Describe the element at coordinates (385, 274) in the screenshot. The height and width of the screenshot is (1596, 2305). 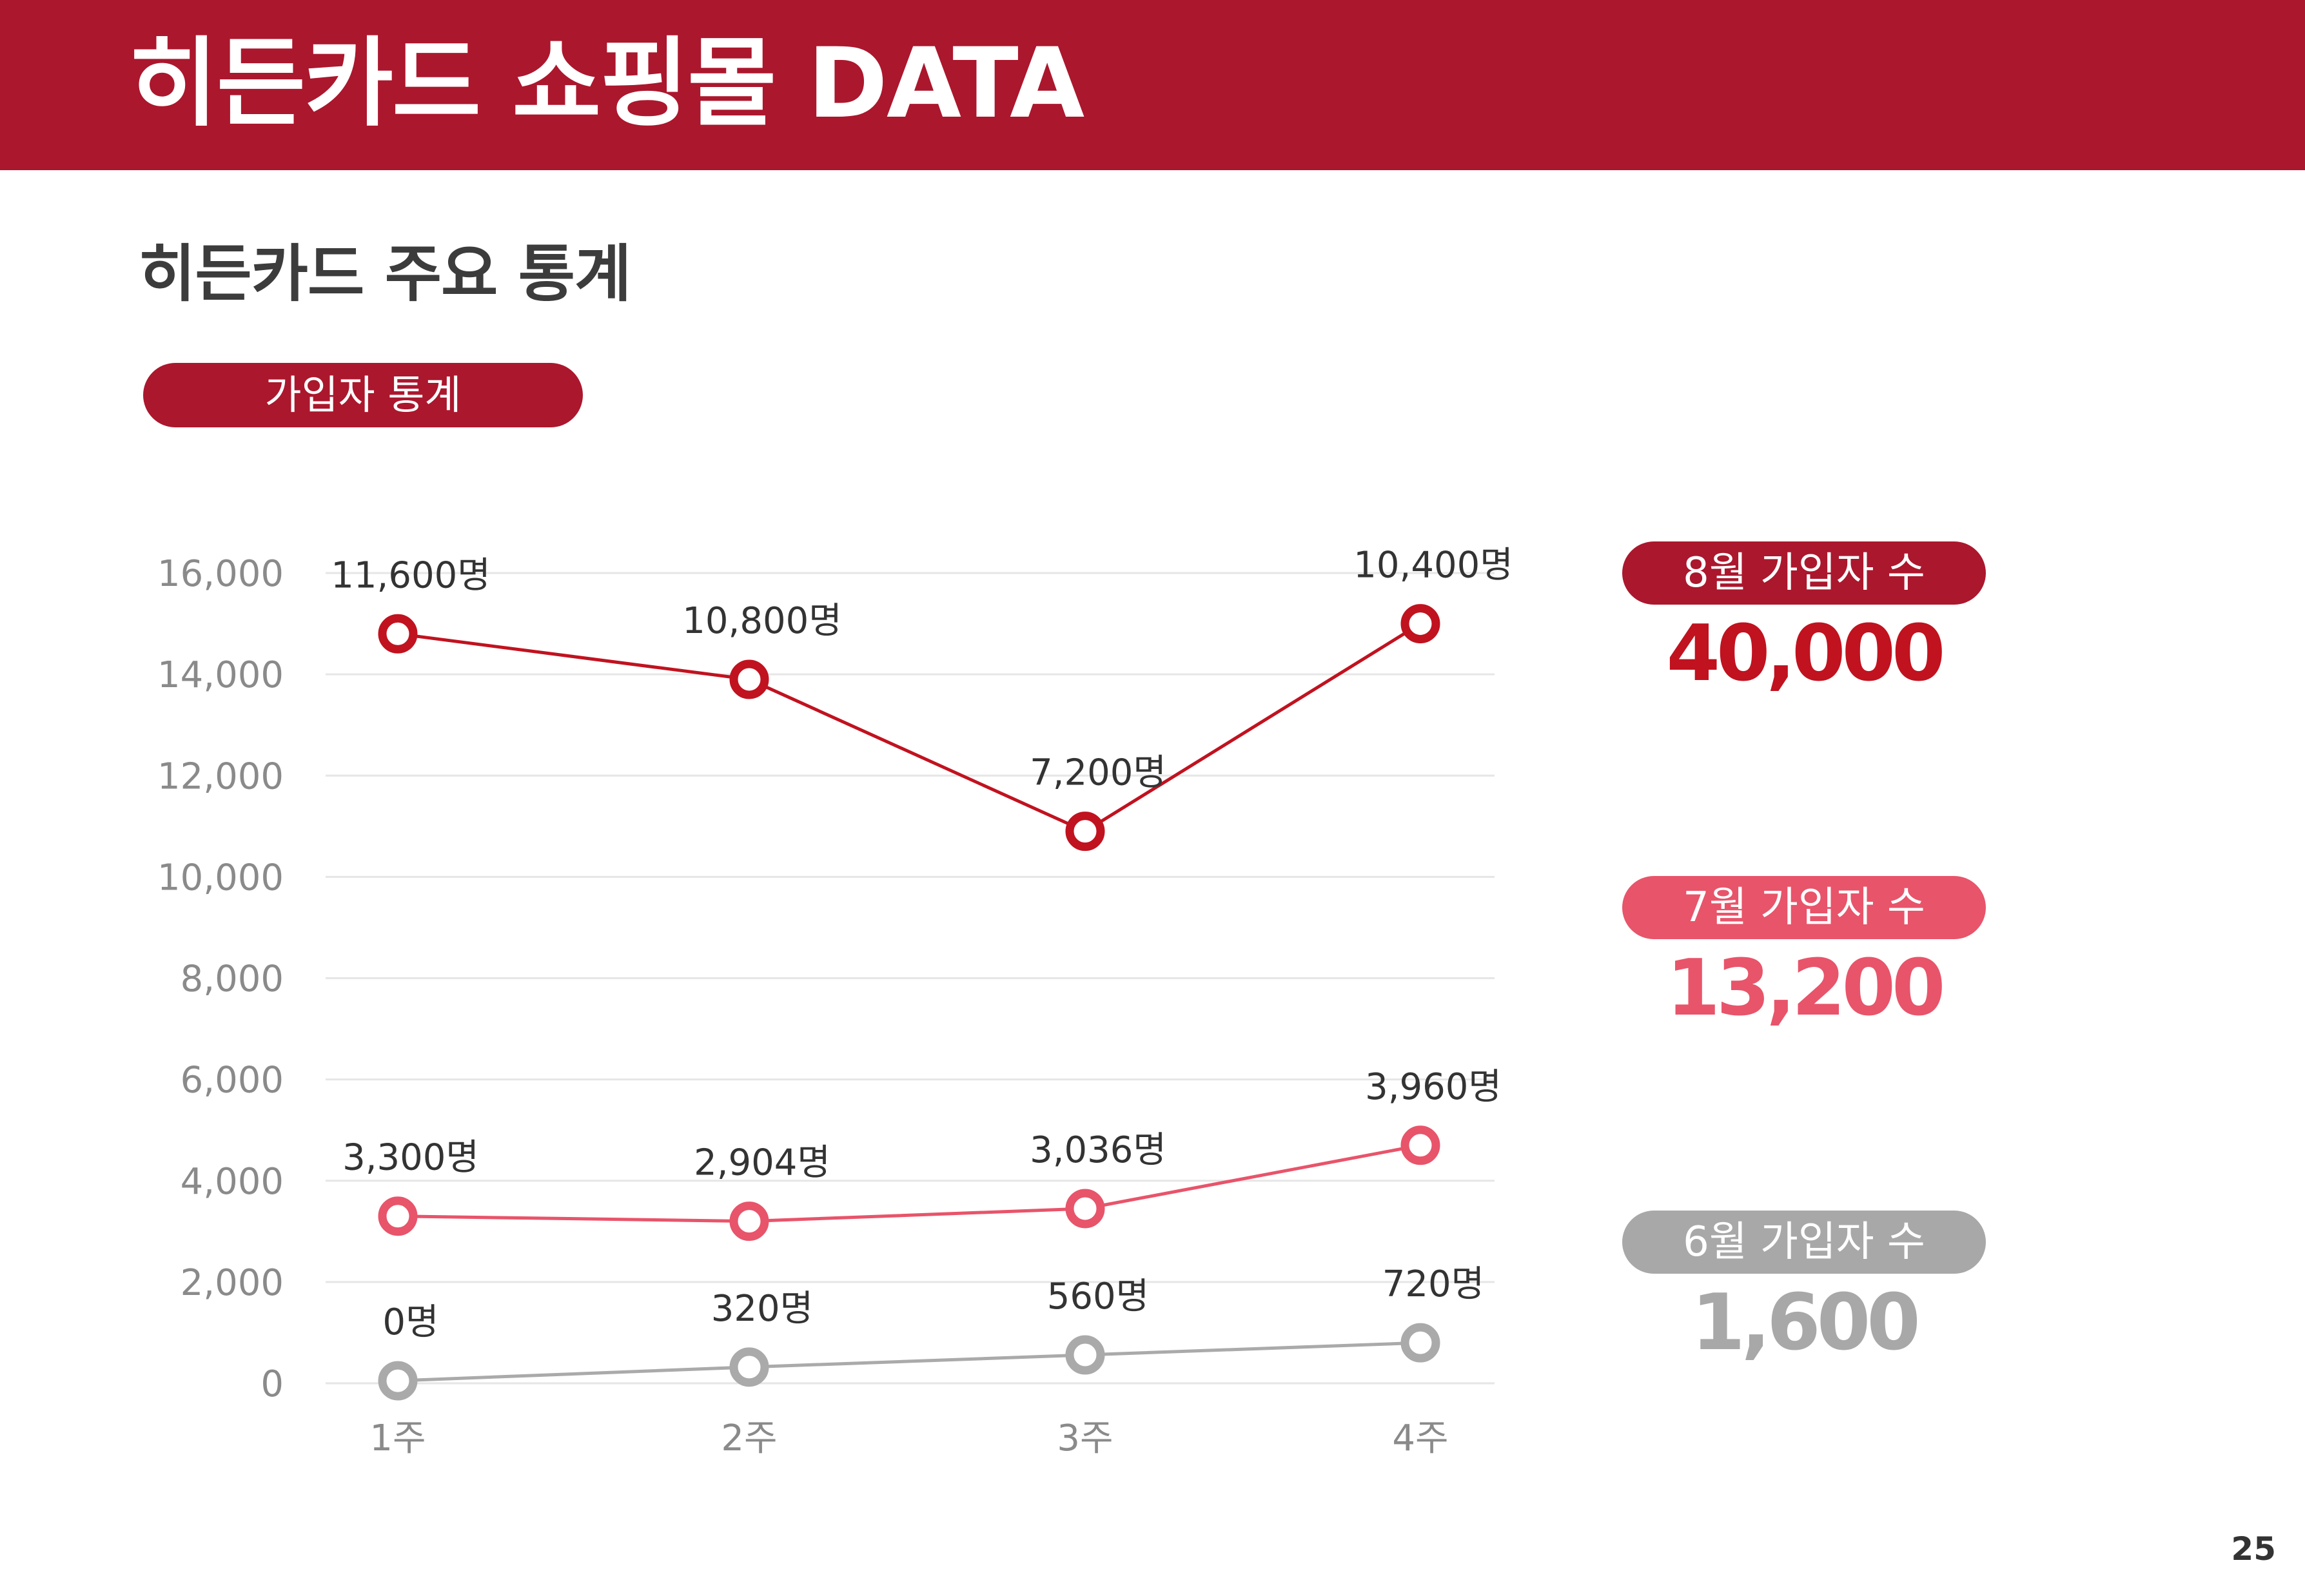
I see `section-title: 히든카드 주요 통계` at that location.